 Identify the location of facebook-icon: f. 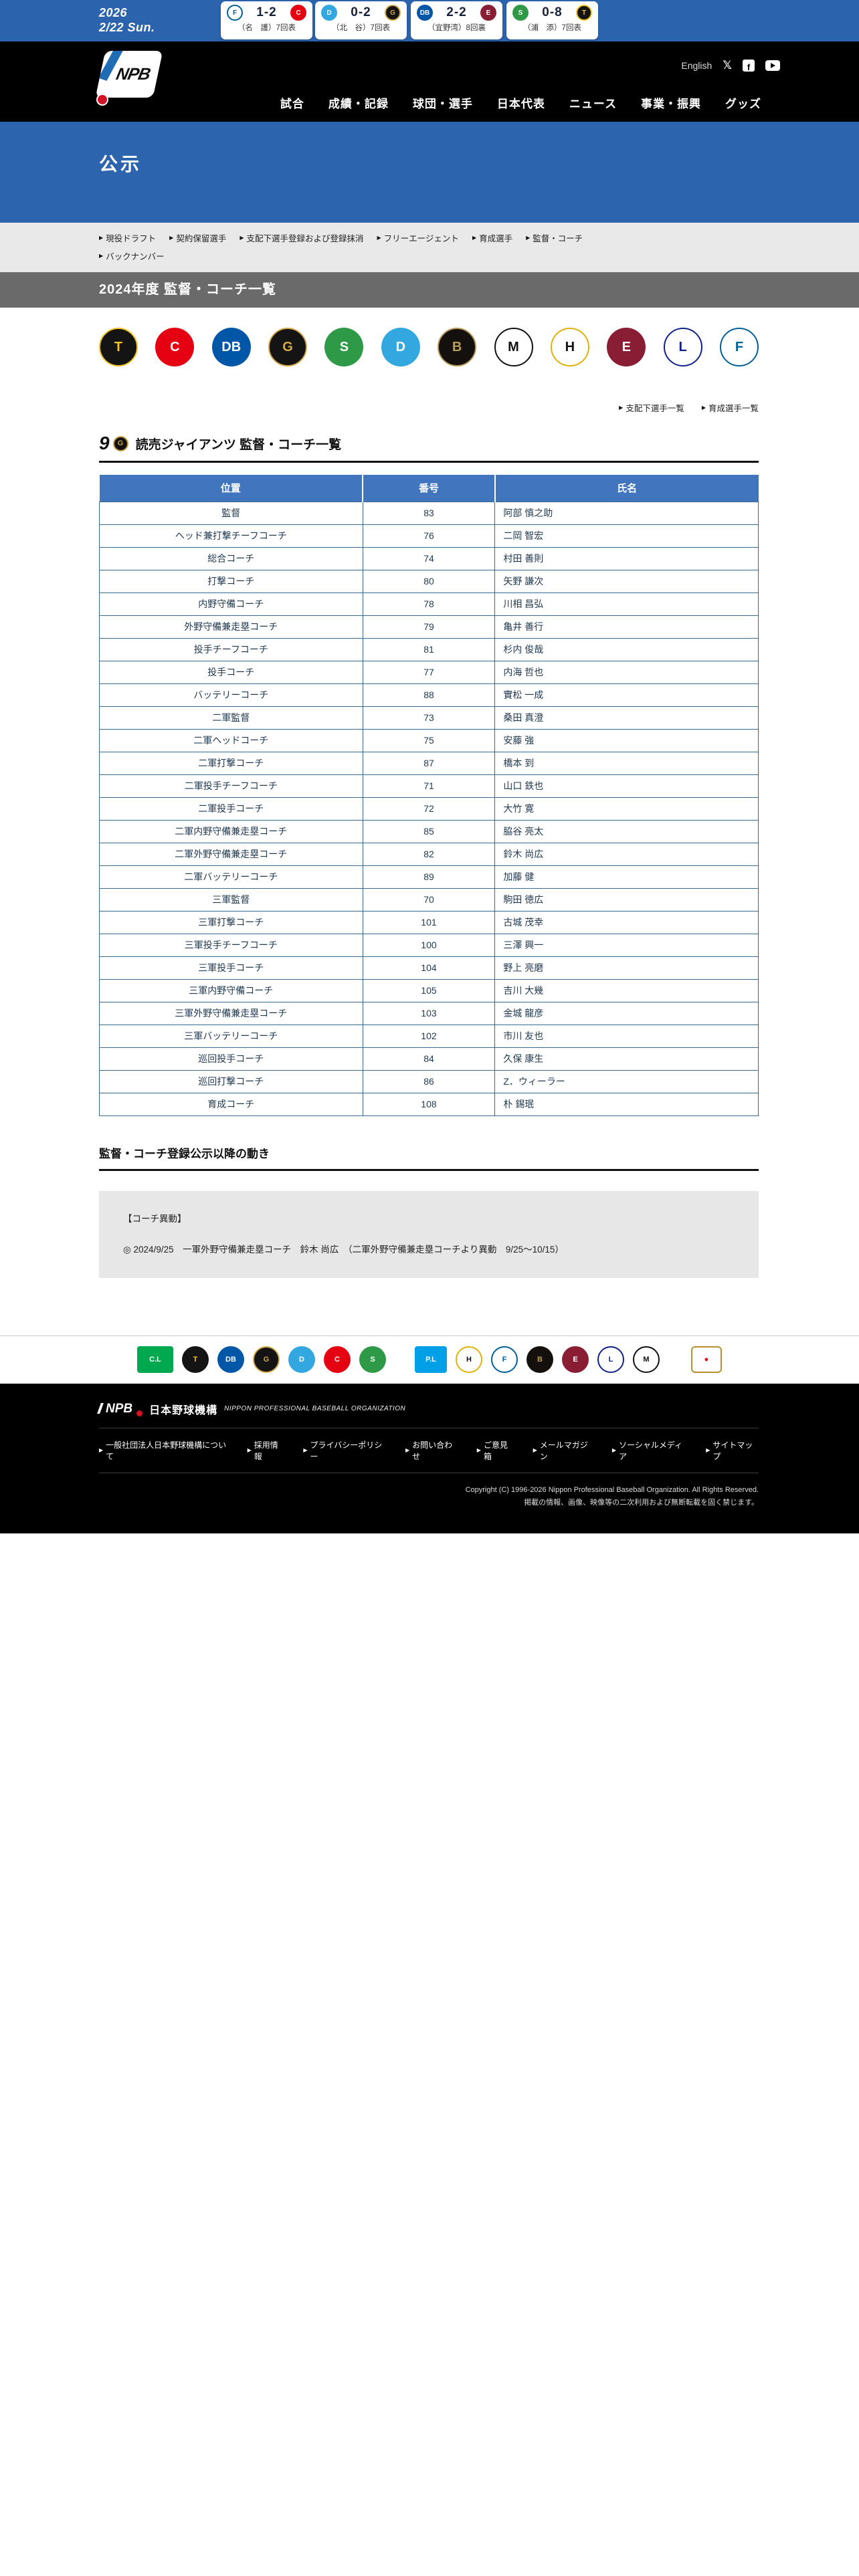
(749, 66).